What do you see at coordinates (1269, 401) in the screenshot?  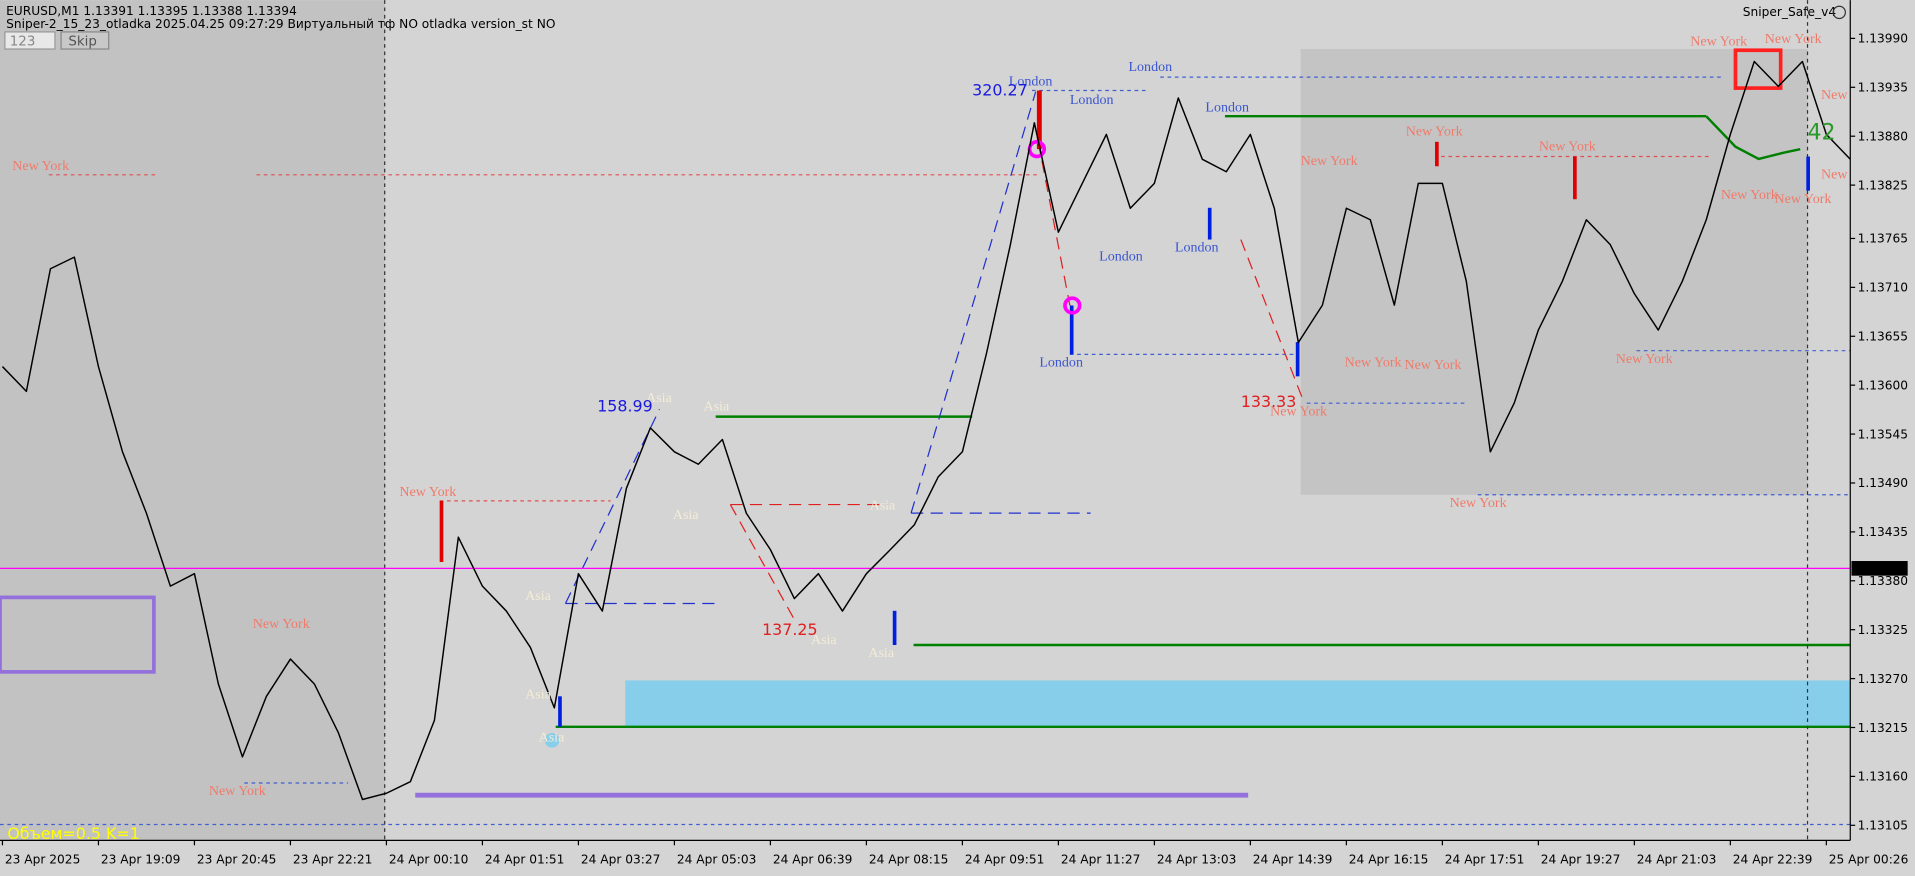 I see `annotation: 133.33` at bounding box center [1269, 401].